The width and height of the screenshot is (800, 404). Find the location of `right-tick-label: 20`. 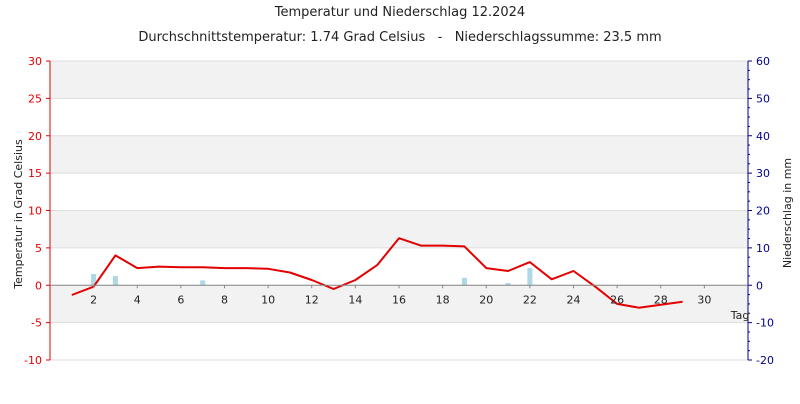

right-tick-label: 20 is located at coordinates (763, 211).